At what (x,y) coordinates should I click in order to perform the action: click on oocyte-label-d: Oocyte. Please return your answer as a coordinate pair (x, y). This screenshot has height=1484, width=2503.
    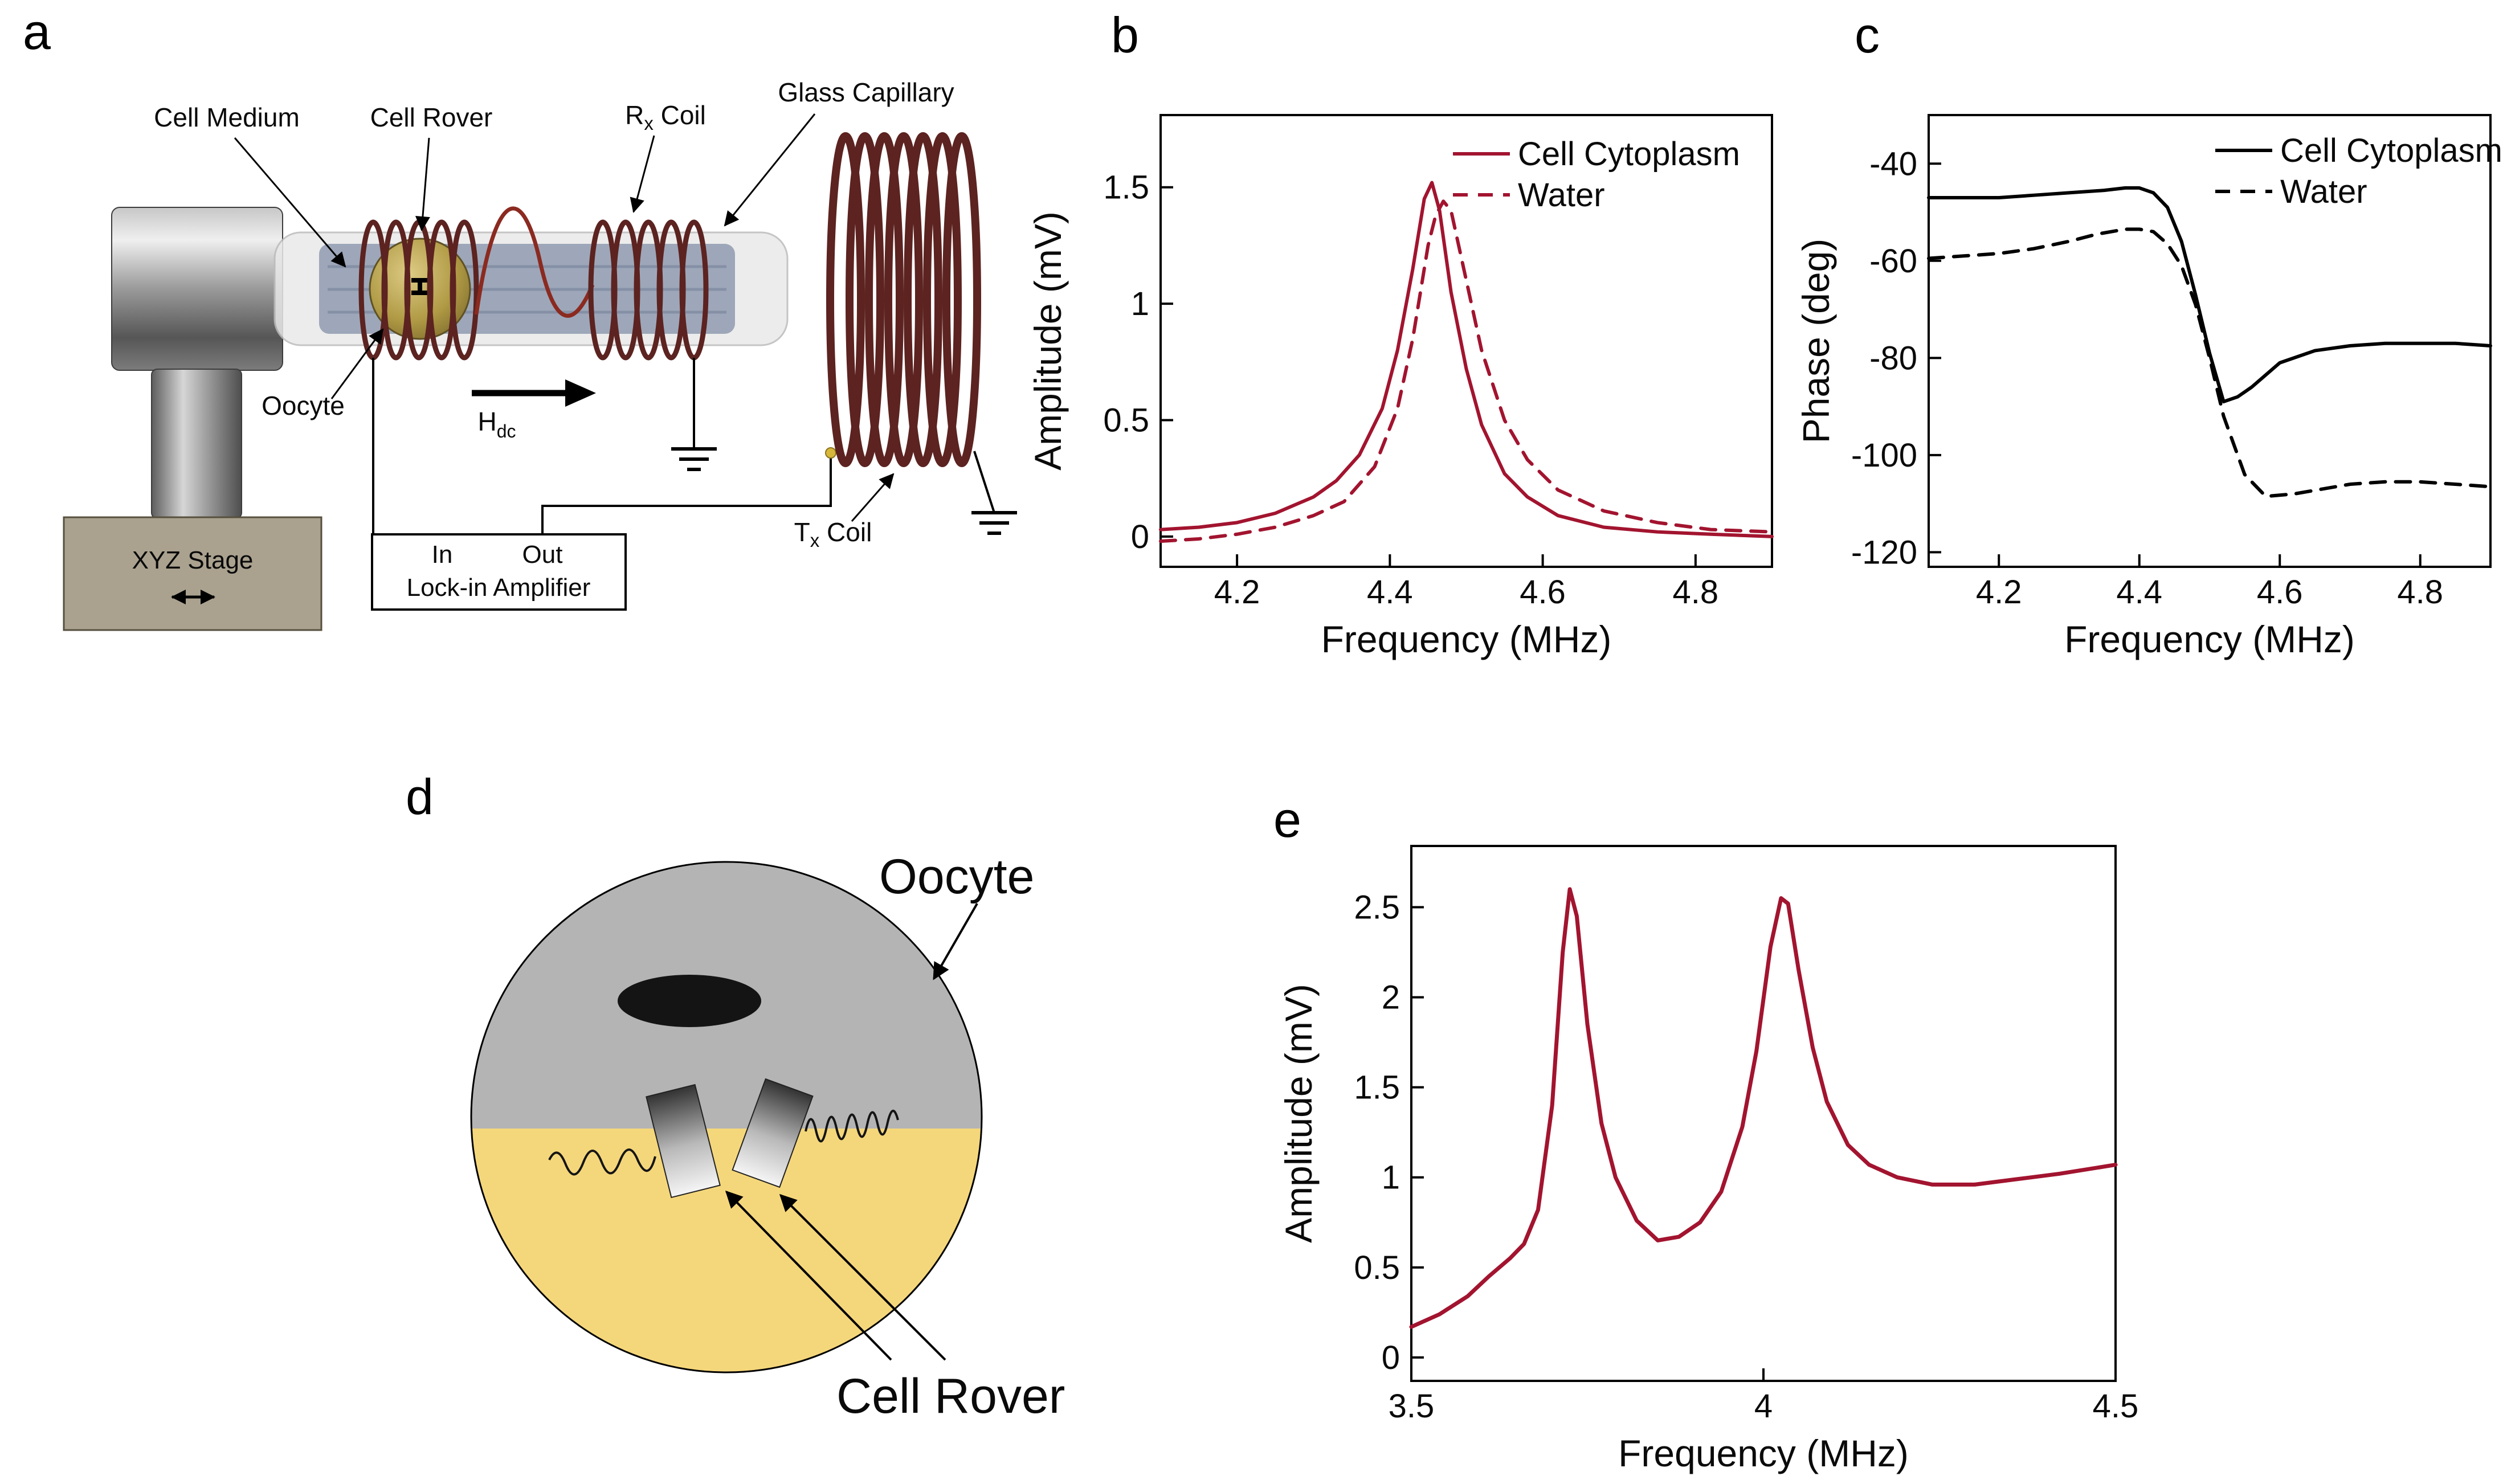
    Looking at the image, I should click on (956, 876).